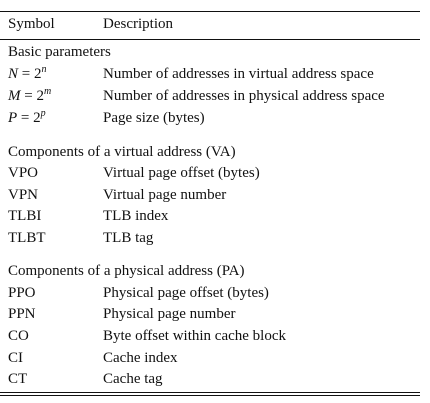 Image resolution: width=430 pixels, height=403 pixels. I want to click on table-row: CT Cache tag, so click(210, 379).